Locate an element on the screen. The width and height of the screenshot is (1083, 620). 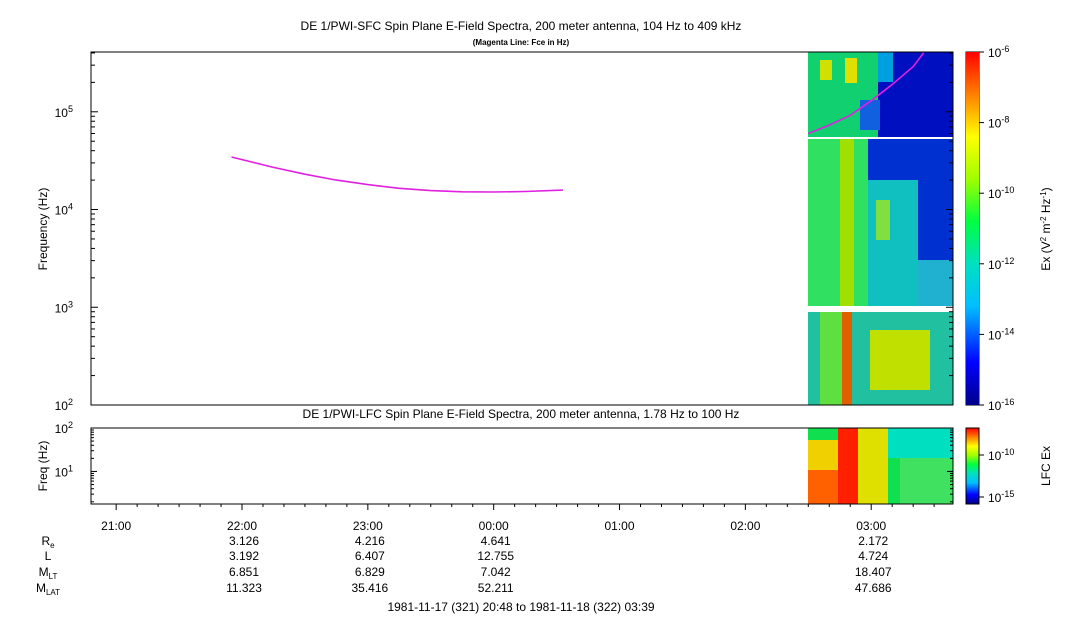
x-tick-label: 02:00 is located at coordinates (745, 526).